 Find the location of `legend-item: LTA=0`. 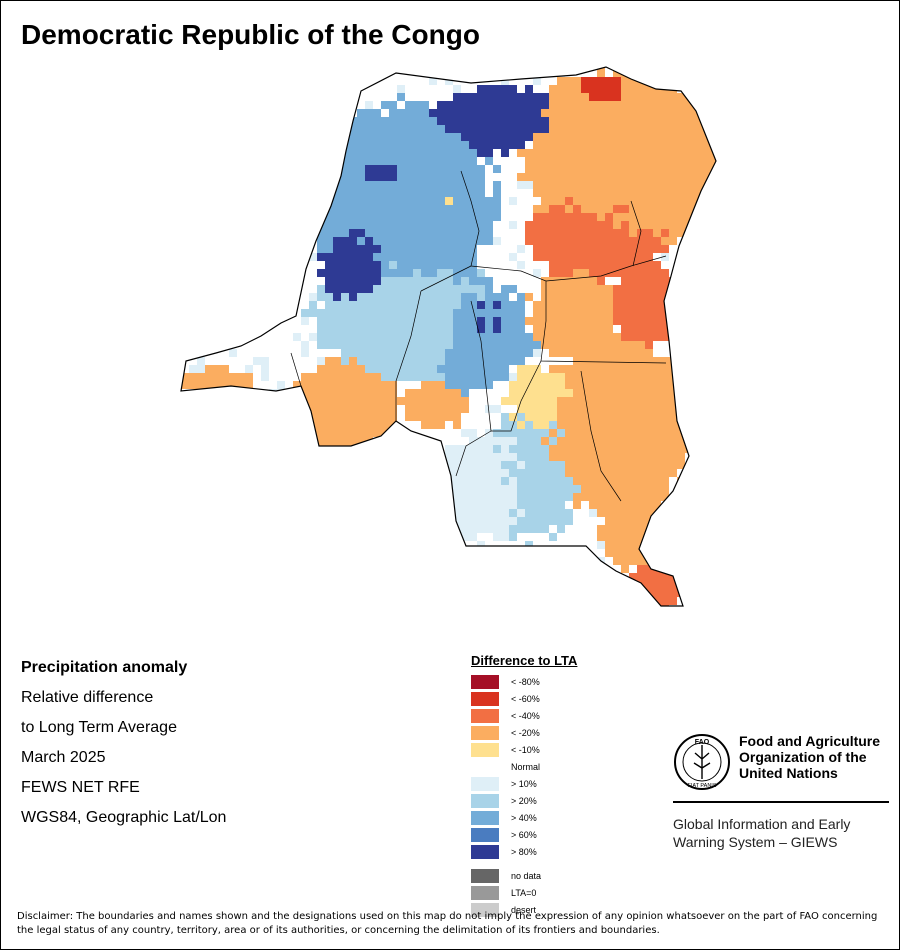

legend-item: LTA=0 is located at coordinates (524, 892).